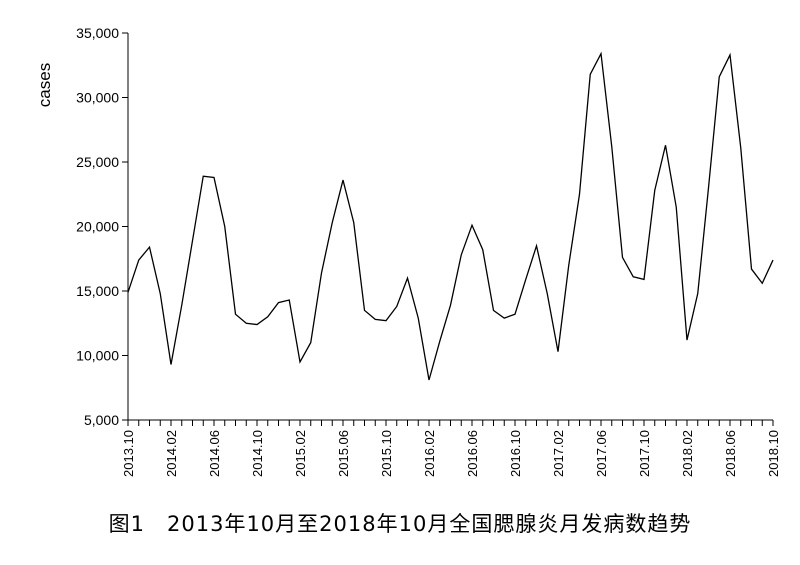 This screenshot has height=565, width=800. What do you see at coordinates (97, 291) in the screenshot?
I see `y-tick-label: 15,000` at bounding box center [97, 291].